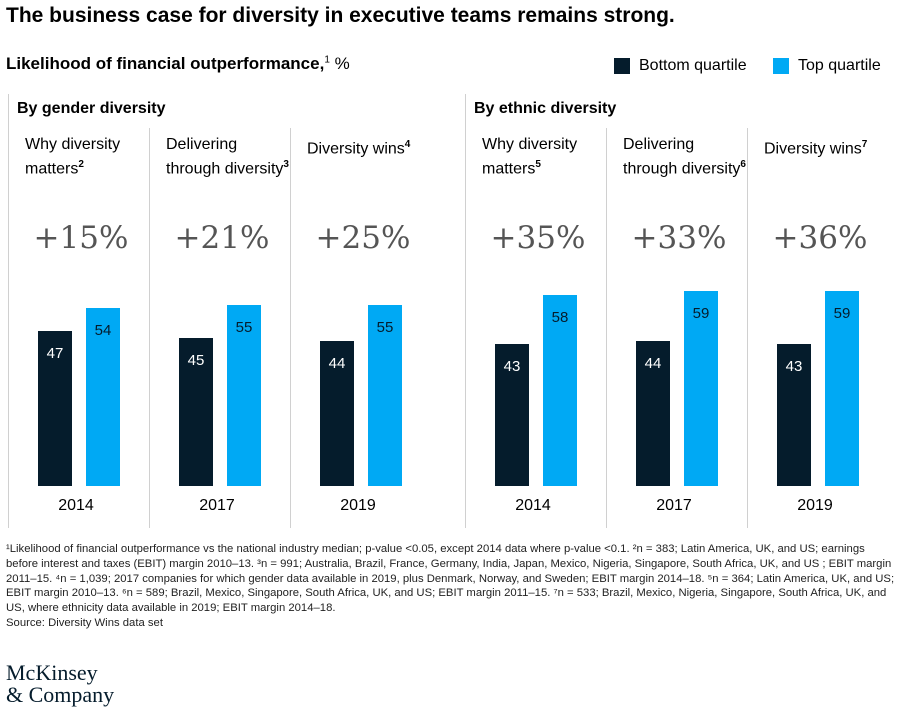  What do you see at coordinates (560, 317) in the screenshot?
I see `data-label-top: 58` at bounding box center [560, 317].